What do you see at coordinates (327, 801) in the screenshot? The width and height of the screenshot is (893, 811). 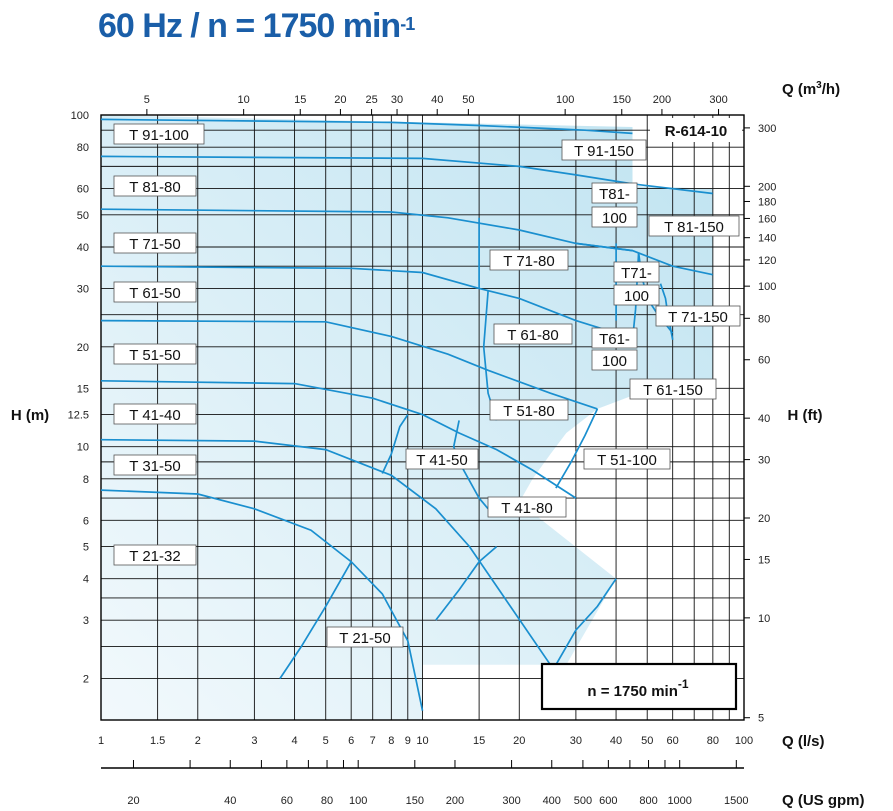 I see `gpm-tick-label: 80` at bounding box center [327, 801].